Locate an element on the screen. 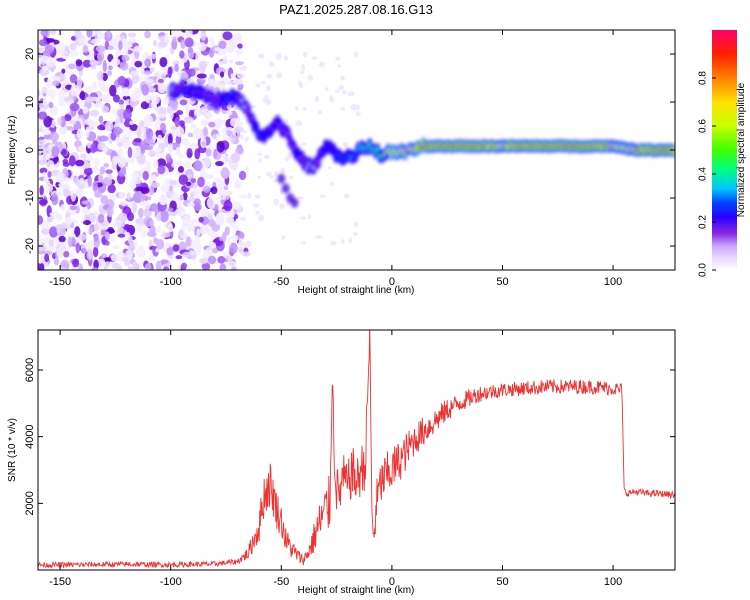 This screenshot has height=600, width=750. spectrogram-x-tick-label: -100 is located at coordinates (171, 282).